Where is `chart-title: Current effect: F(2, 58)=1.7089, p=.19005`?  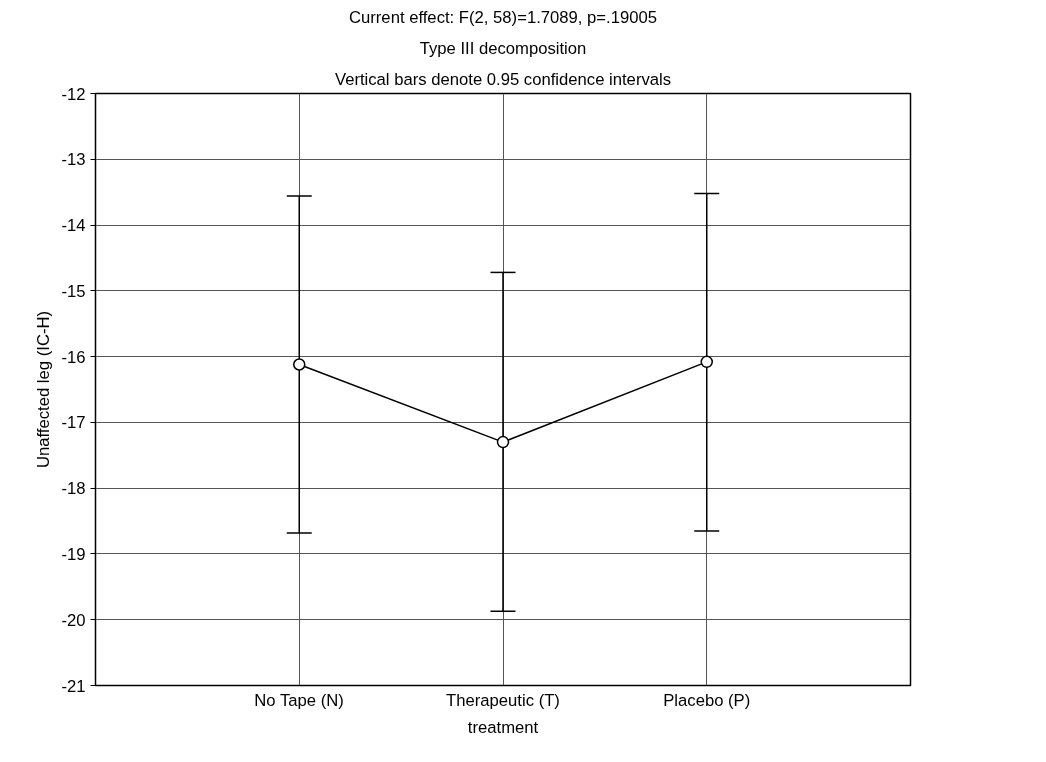 chart-title: Current effect: F(2, 58)=1.7089, p=.19005 is located at coordinates (503, 17).